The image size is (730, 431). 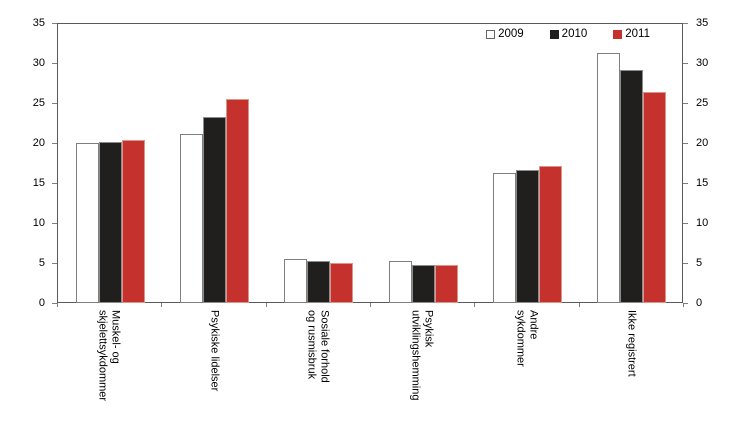 I want to click on y-axis-right-tick-label: 25, so click(x=702, y=103).